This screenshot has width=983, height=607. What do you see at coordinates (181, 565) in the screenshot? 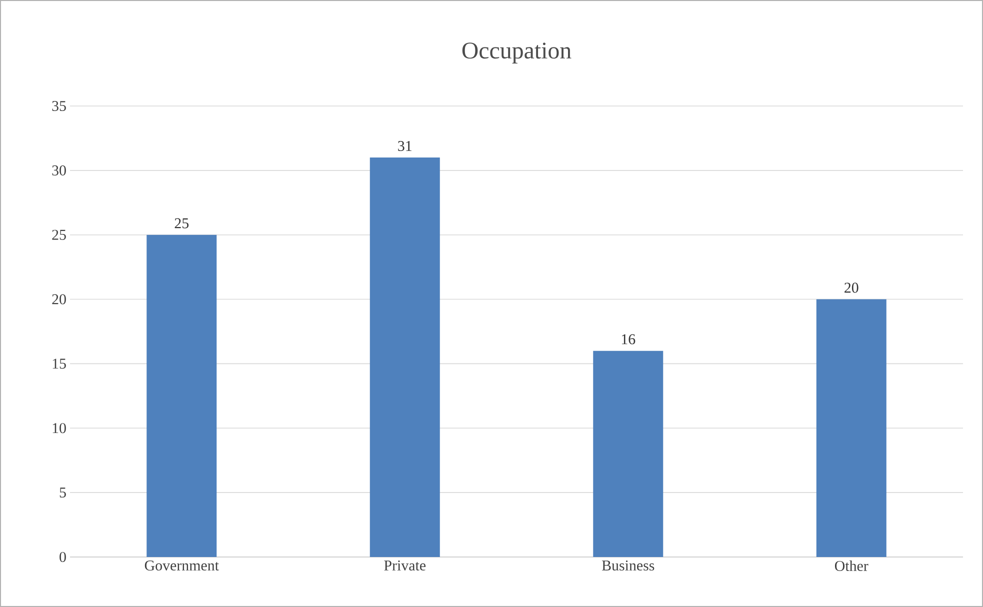
I see `x-tick-label: Government` at bounding box center [181, 565].